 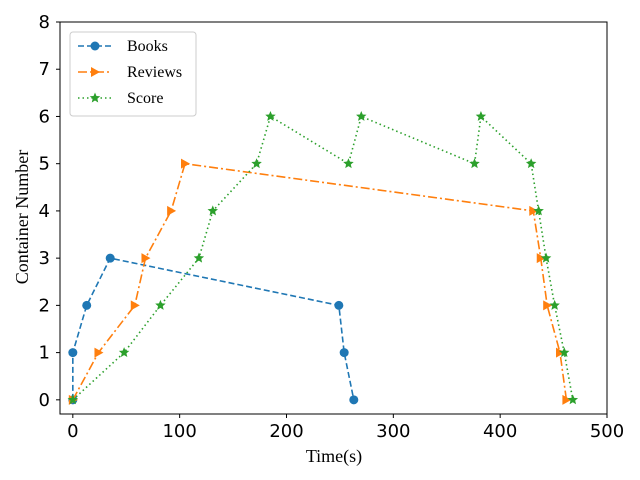 What do you see at coordinates (44, 116) in the screenshot?
I see `y-tick-label: 6` at bounding box center [44, 116].